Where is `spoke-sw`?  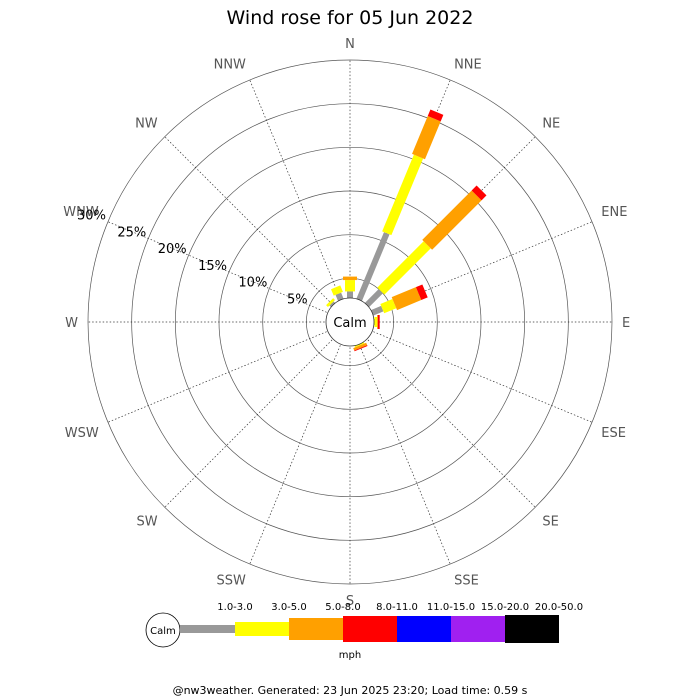
spoke-sw is located at coordinates (249, 422).